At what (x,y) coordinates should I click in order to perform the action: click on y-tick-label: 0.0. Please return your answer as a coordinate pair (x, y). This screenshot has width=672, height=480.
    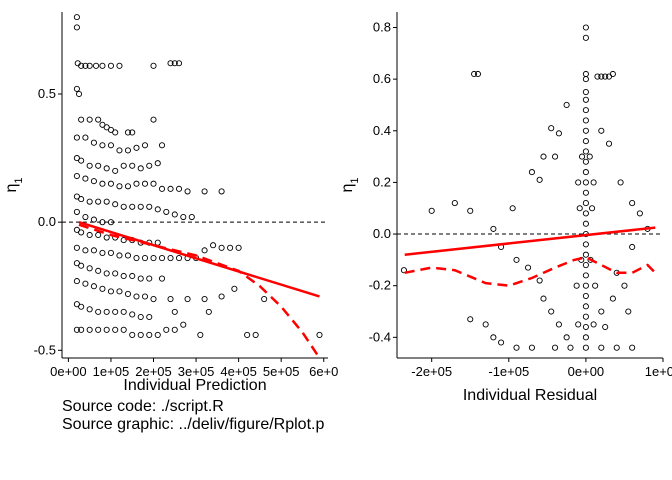
    Looking at the image, I should click on (382, 233).